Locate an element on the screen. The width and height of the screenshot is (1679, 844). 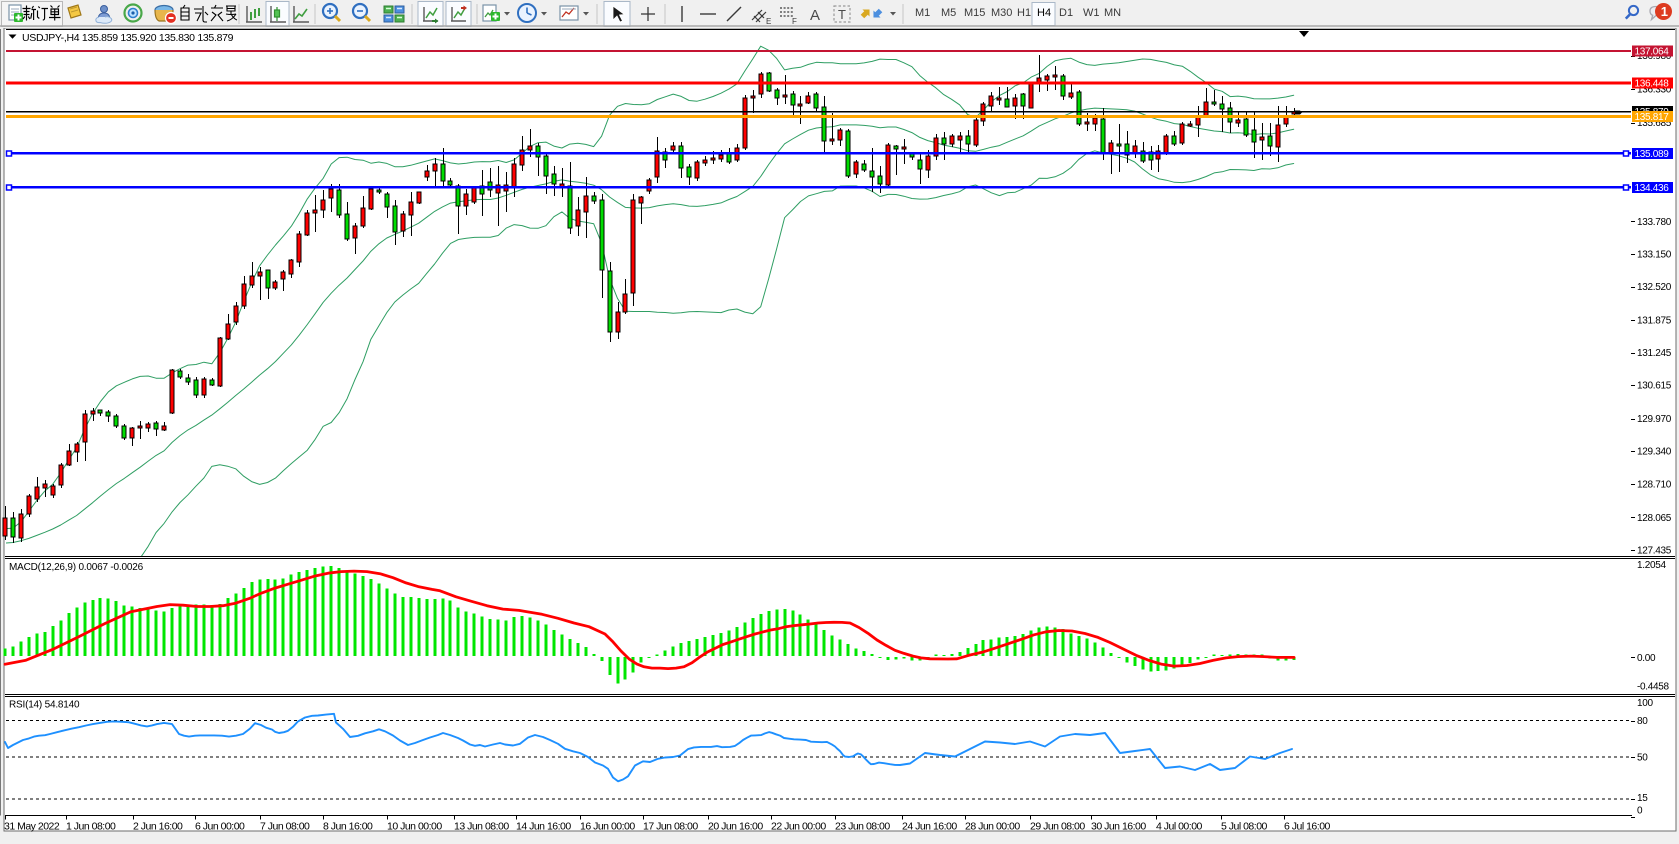
svg-text: 135.089 is located at coordinates (1652, 154).